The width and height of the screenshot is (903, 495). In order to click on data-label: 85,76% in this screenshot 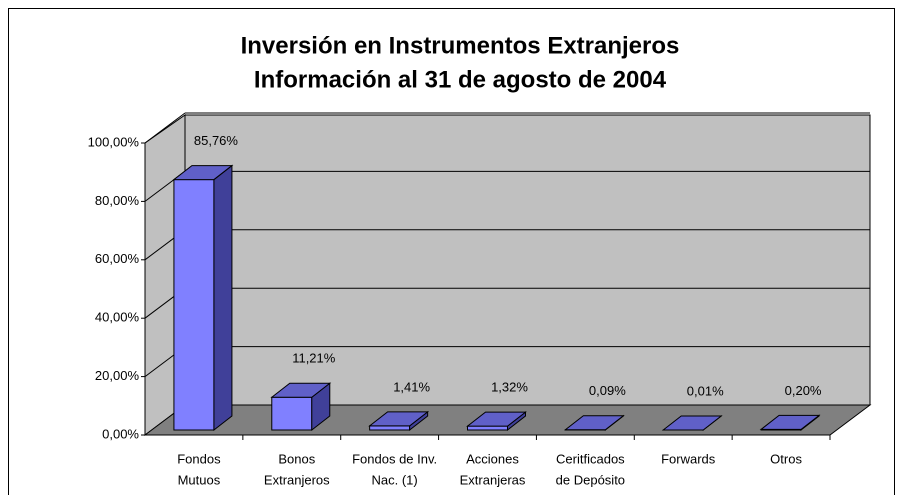, I will do `click(216, 140)`.